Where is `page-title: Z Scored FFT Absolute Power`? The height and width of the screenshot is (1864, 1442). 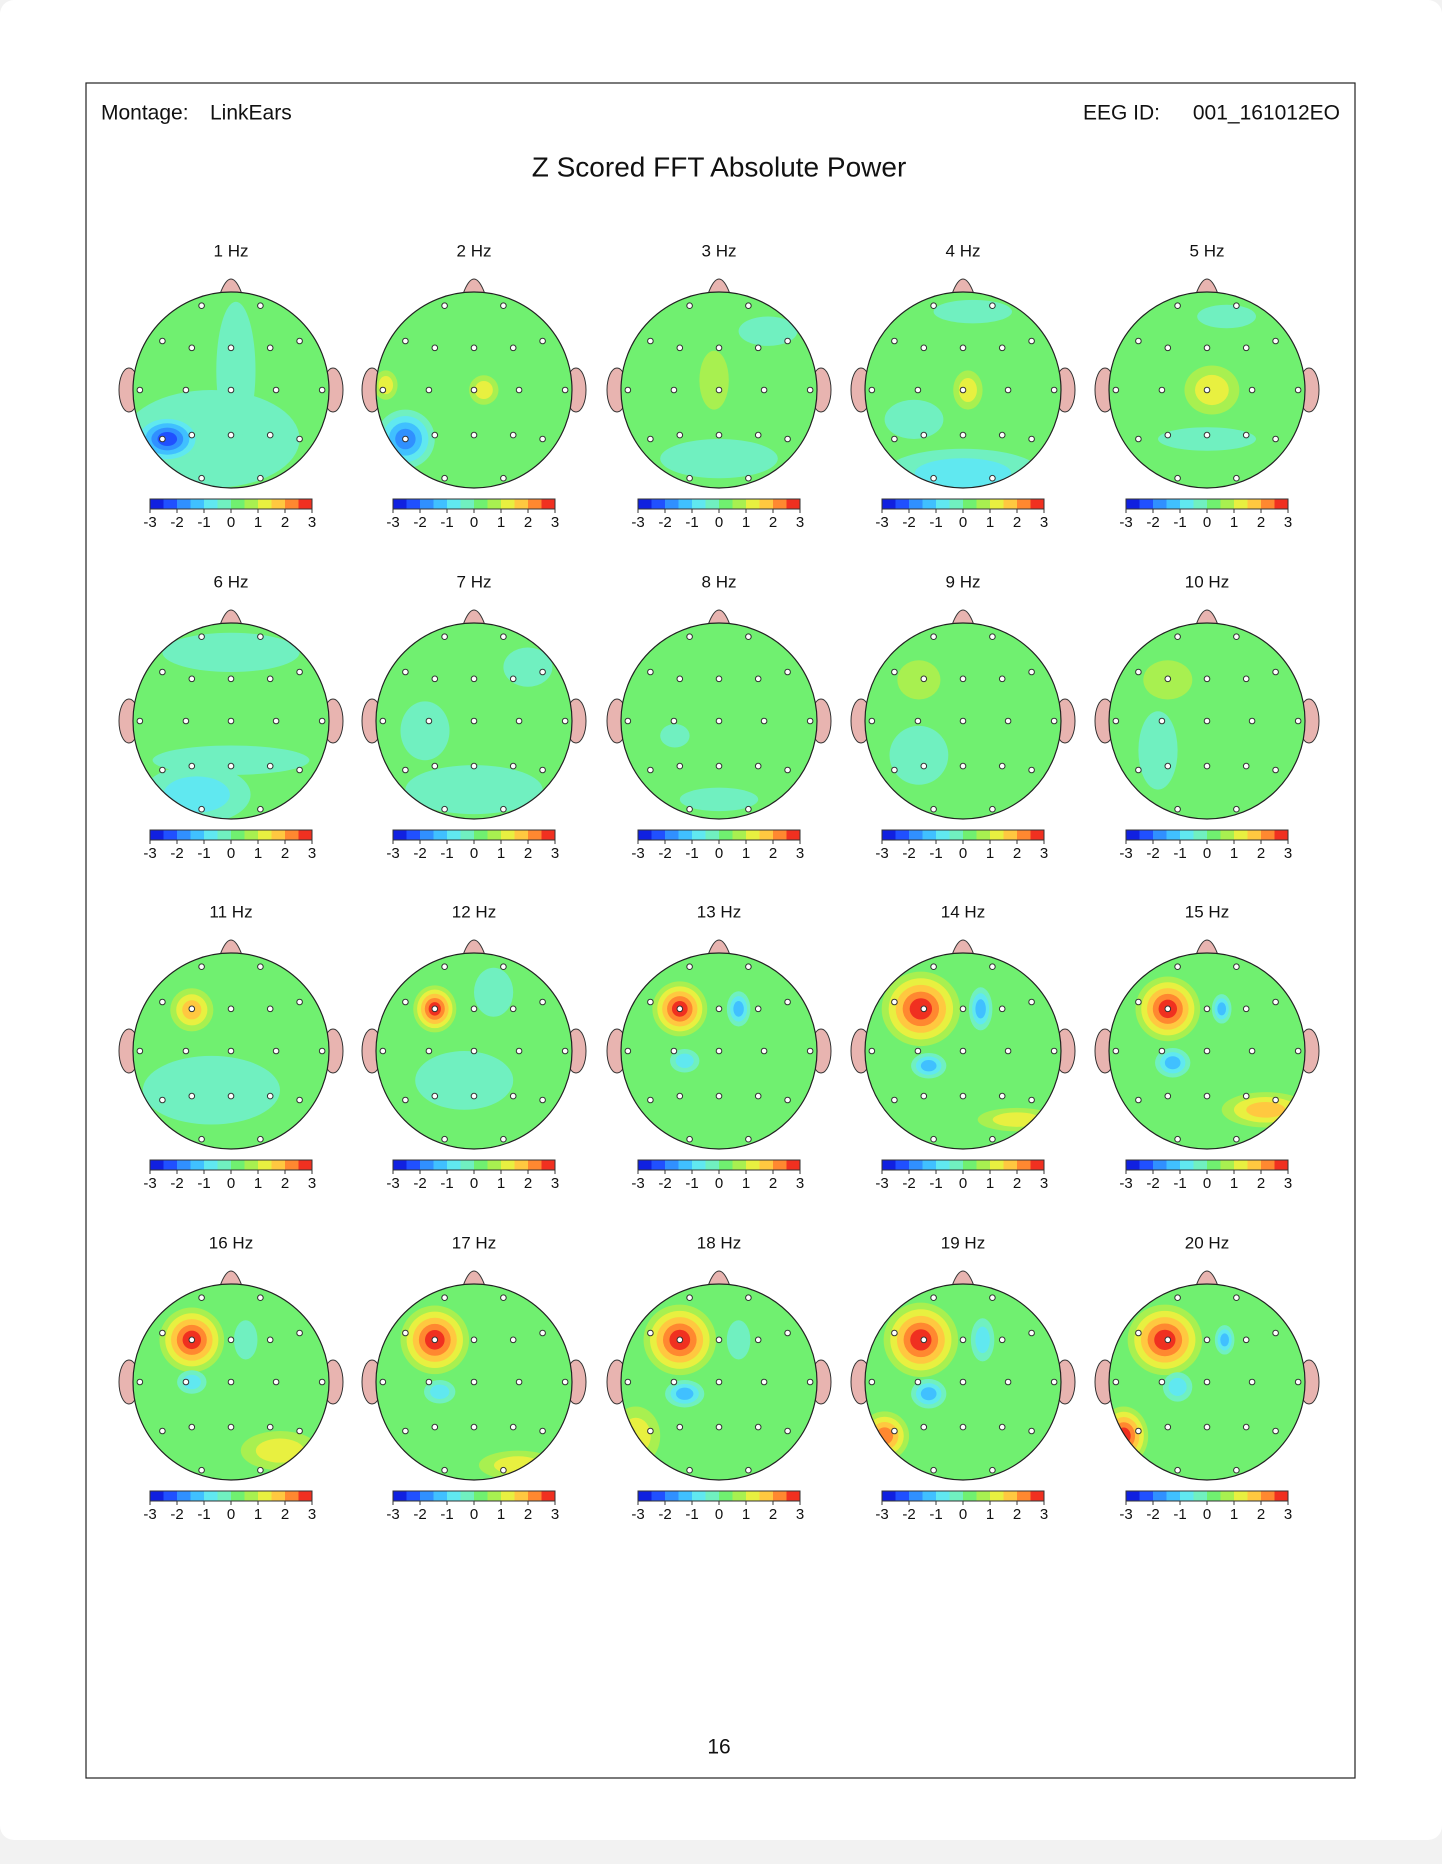 page-title: Z Scored FFT Absolute Power is located at coordinates (719, 166).